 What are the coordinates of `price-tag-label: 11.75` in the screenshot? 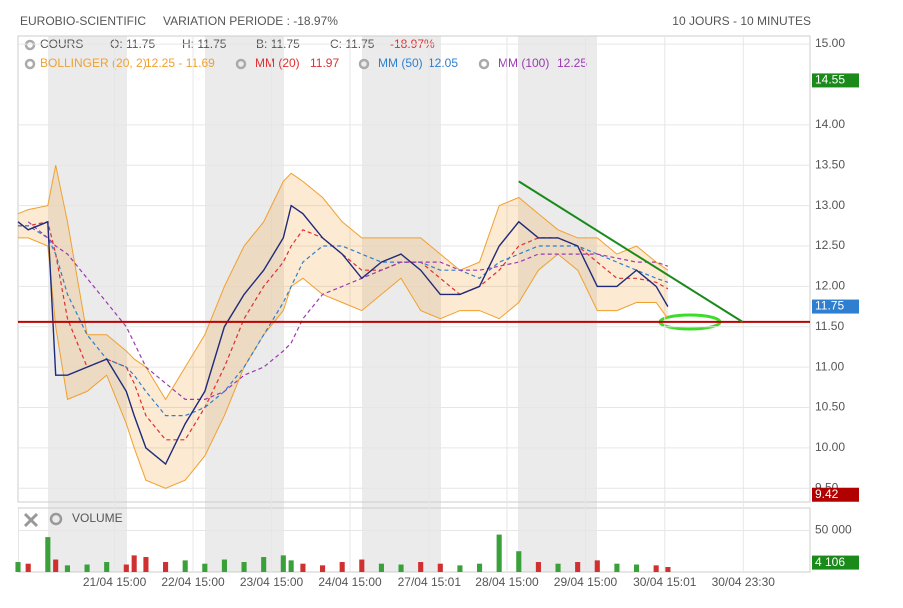 It's located at (829, 306).